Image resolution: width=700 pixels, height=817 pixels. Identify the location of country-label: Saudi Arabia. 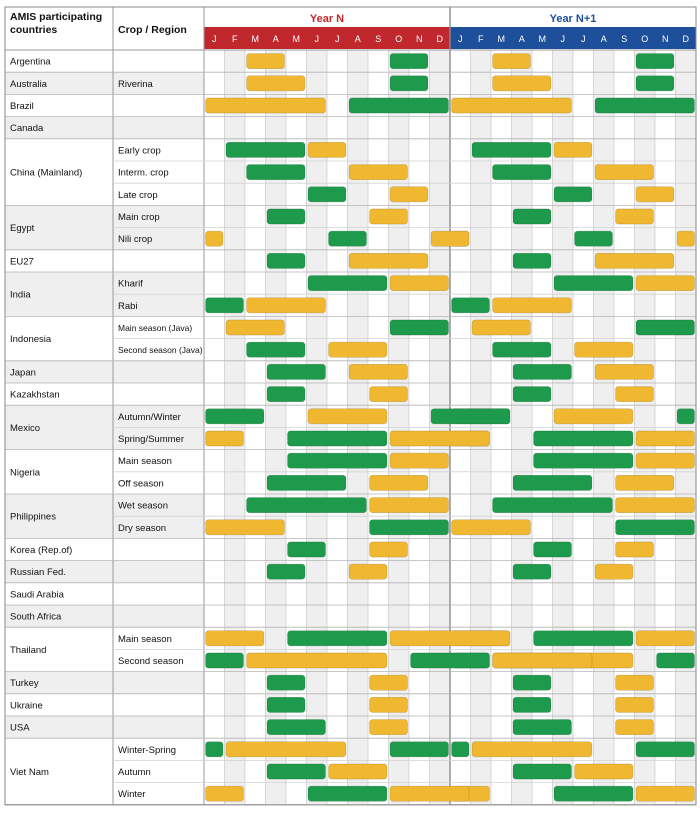
(37, 594).